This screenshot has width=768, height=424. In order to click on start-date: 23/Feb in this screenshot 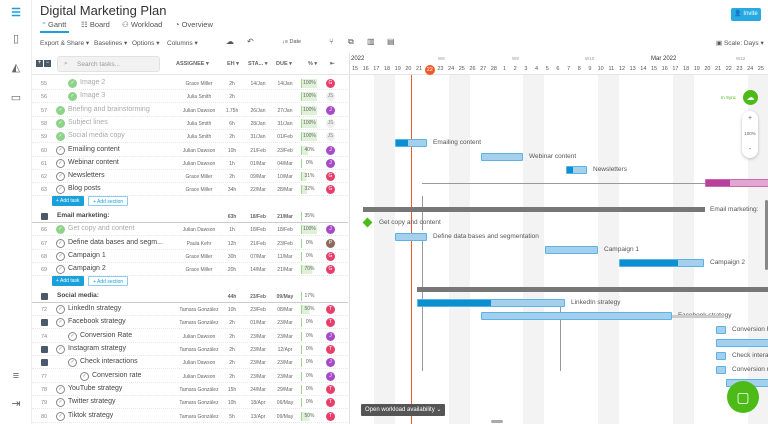, I will do `click(258, 310)`.